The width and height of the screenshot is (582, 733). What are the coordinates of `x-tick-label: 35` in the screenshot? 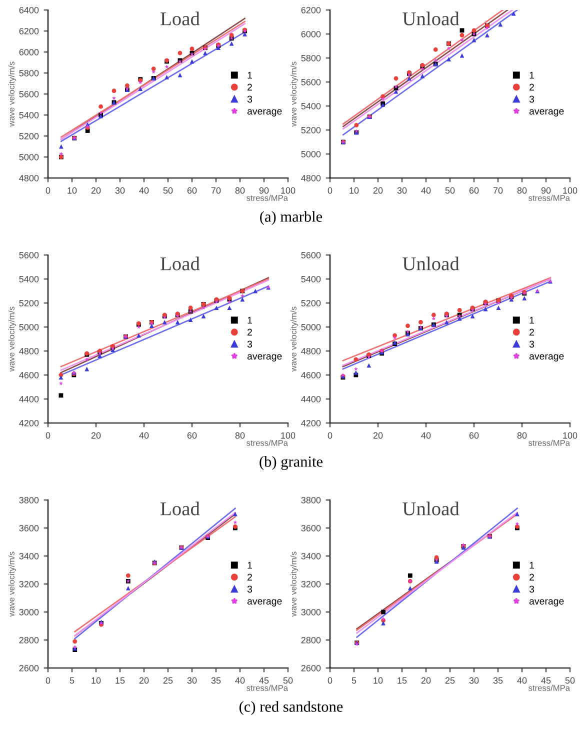 It's located at (498, 680).